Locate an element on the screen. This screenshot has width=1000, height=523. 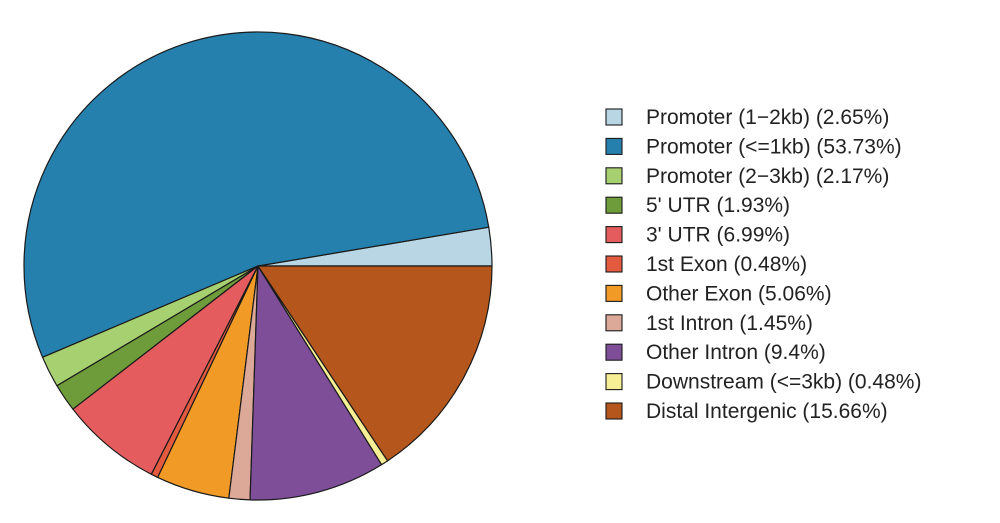
legend-item-1: Promoter (<=1kb) (53.73%) is located at coordinates (753, 146).